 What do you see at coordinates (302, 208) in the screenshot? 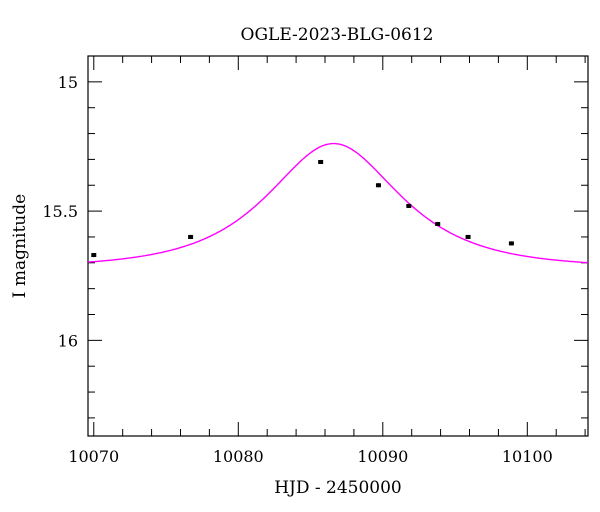
I see `data-points` at bounding box center [302, 208].